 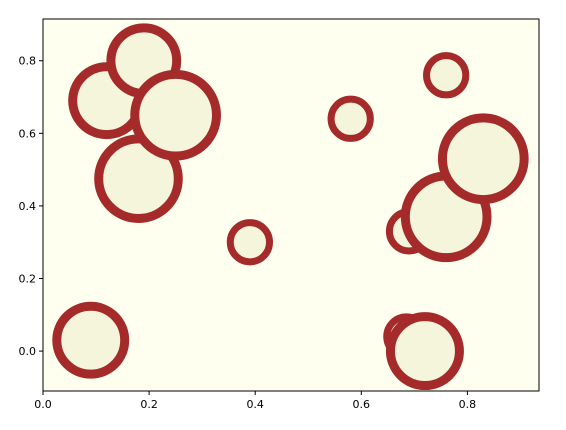 What do you see at coordinates (28, 133) in the screenshot?
I see `y-tick-label-3: 0.6` at bounding box center [28, 133].